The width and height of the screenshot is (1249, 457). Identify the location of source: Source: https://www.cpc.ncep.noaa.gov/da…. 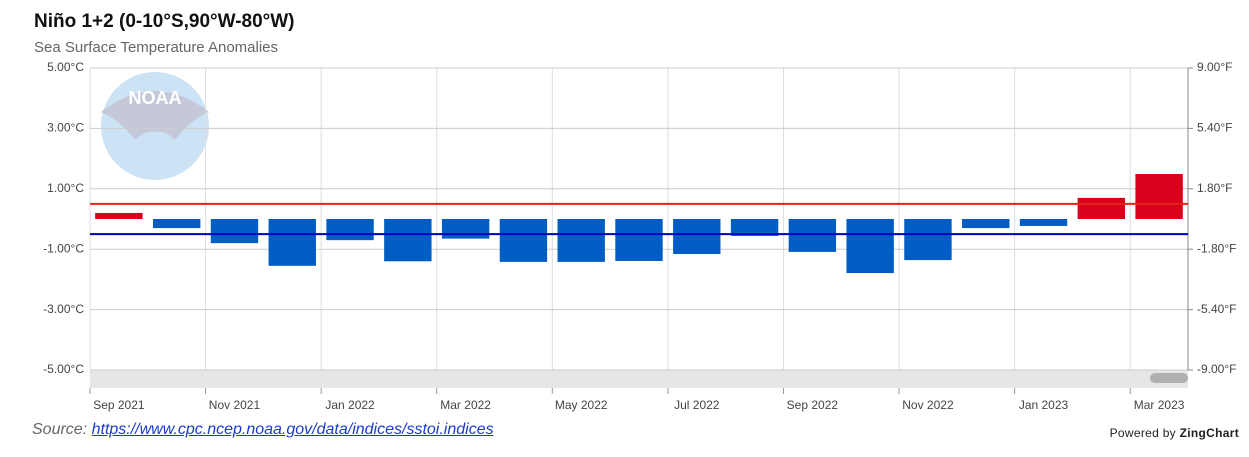
(263, 430).